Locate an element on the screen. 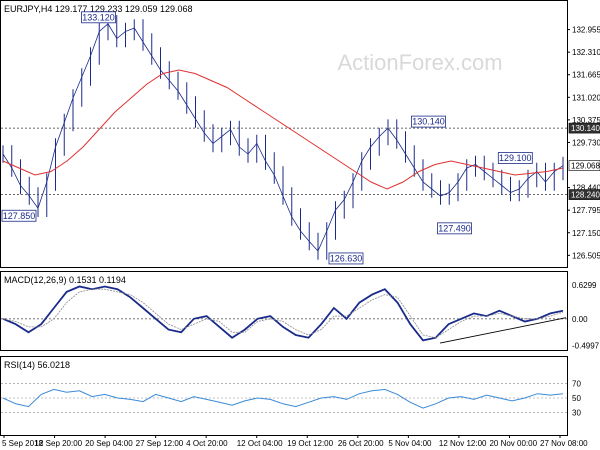  callout-label-3: 127.850 is located at coordinates (19, 216).